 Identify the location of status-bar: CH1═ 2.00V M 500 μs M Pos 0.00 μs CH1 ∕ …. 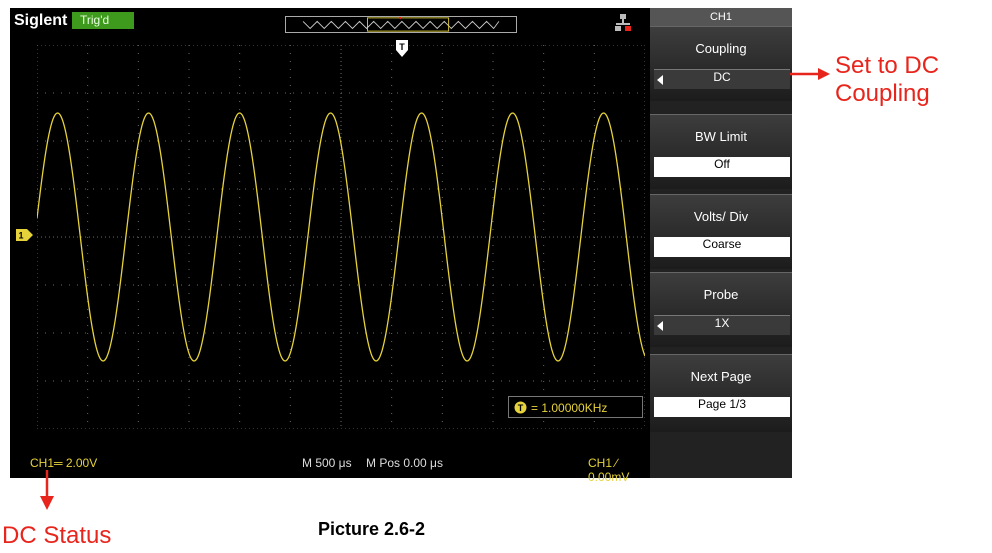
(330, 466).